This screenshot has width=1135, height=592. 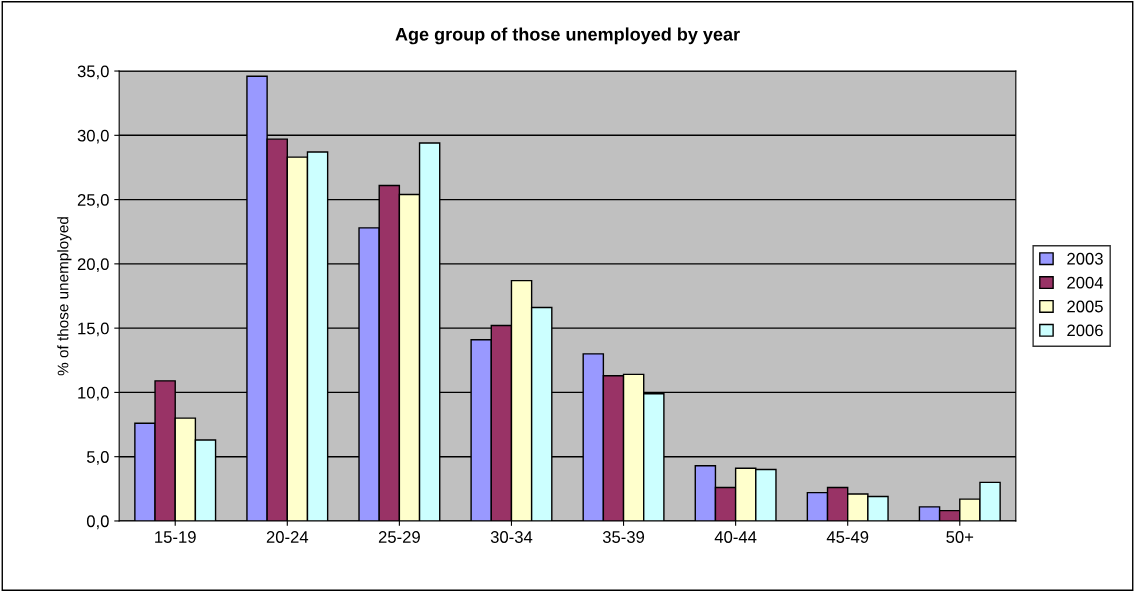 What do you see at coordinates (93, 136) in the screenshot?
I see `y-tick-label: 30,0` at bounding box center [93, 136].